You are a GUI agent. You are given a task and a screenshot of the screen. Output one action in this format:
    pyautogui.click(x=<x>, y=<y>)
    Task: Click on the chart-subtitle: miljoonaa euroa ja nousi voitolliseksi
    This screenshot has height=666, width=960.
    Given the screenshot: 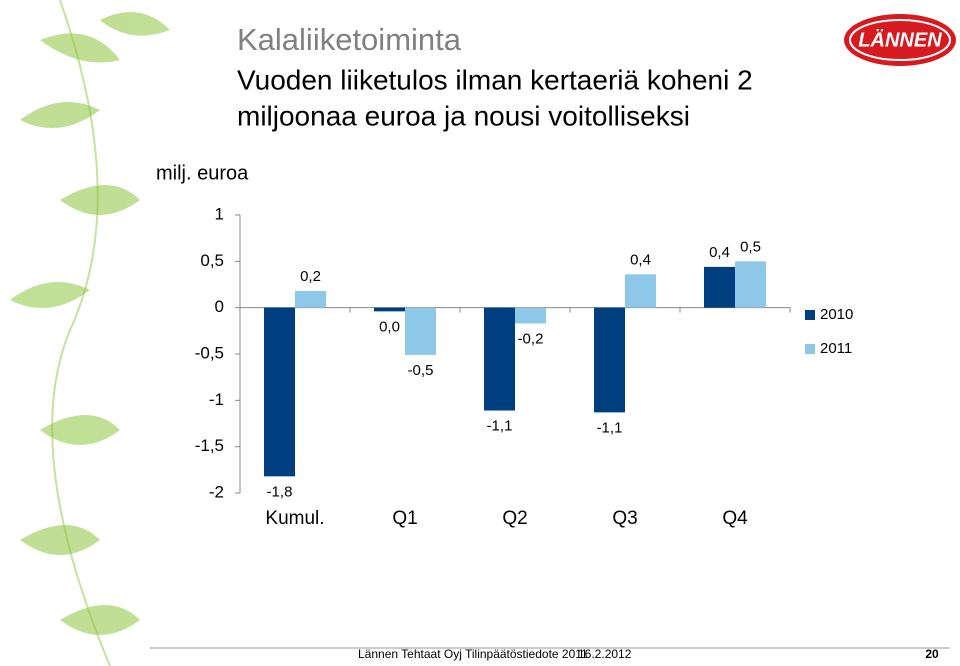 What is the action you would take?
    pyautogui.click(x=463, y=115)
    